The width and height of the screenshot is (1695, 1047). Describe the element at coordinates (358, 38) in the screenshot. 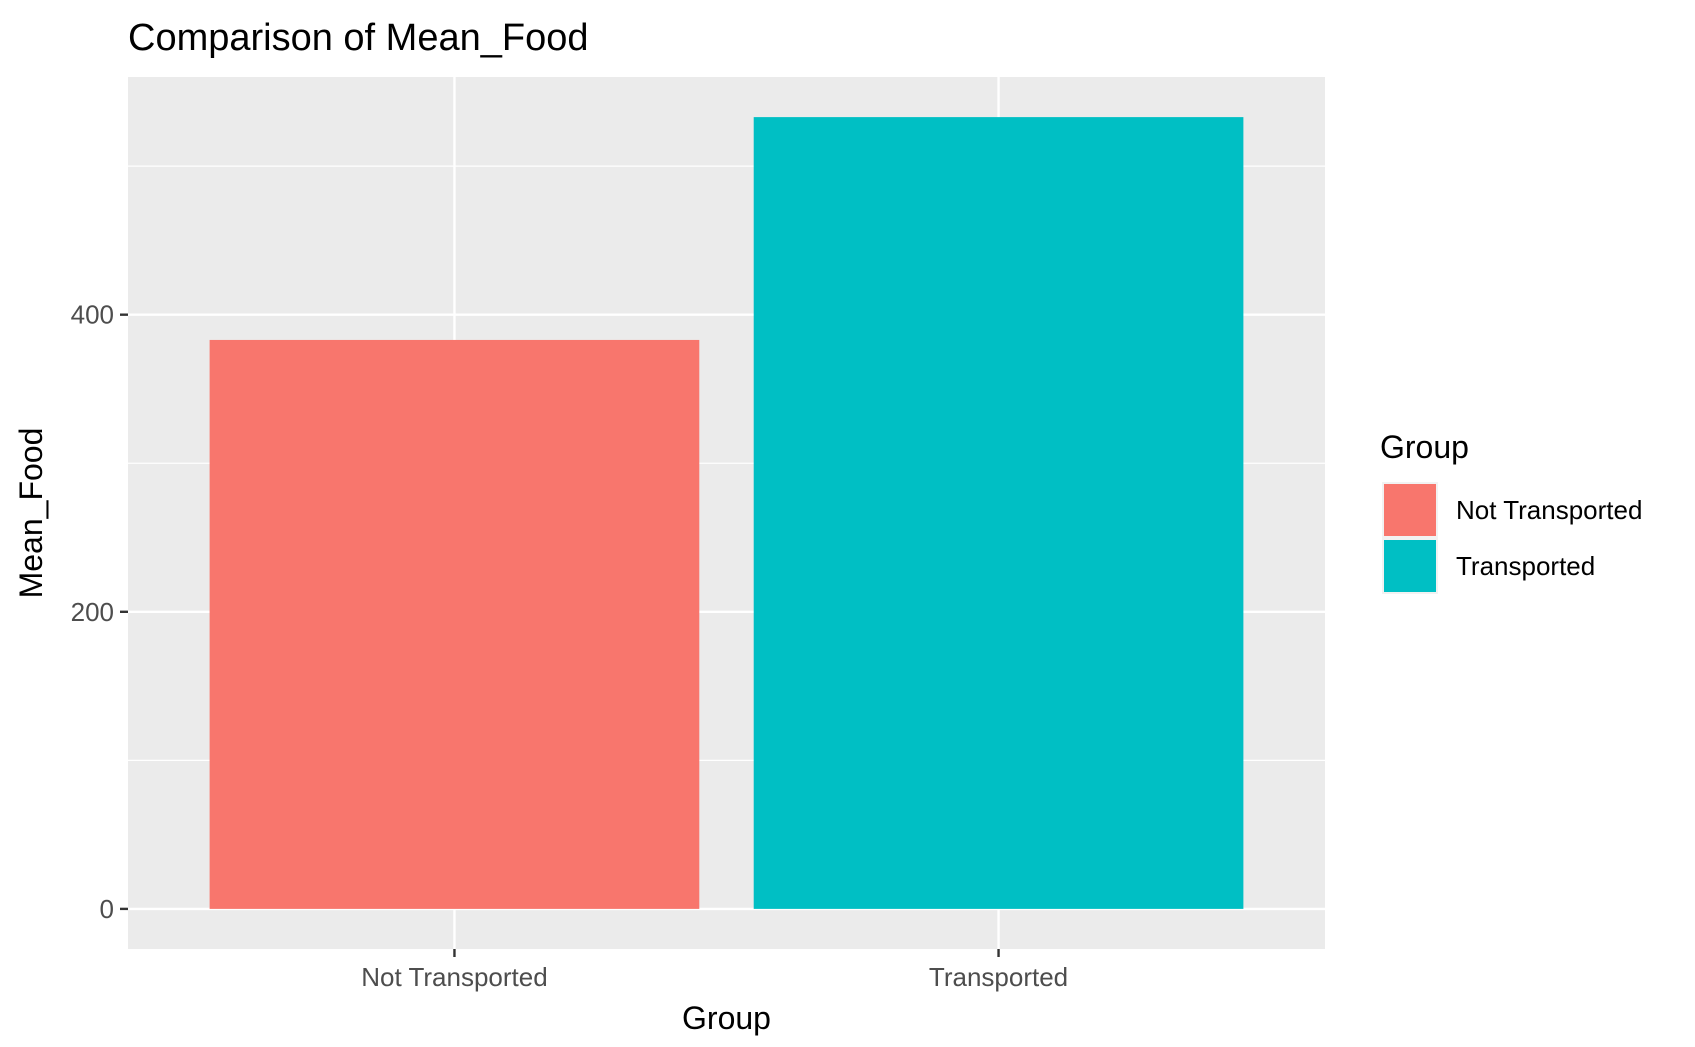

I see `chart-title: Comparison of Mean_Food` at that location.